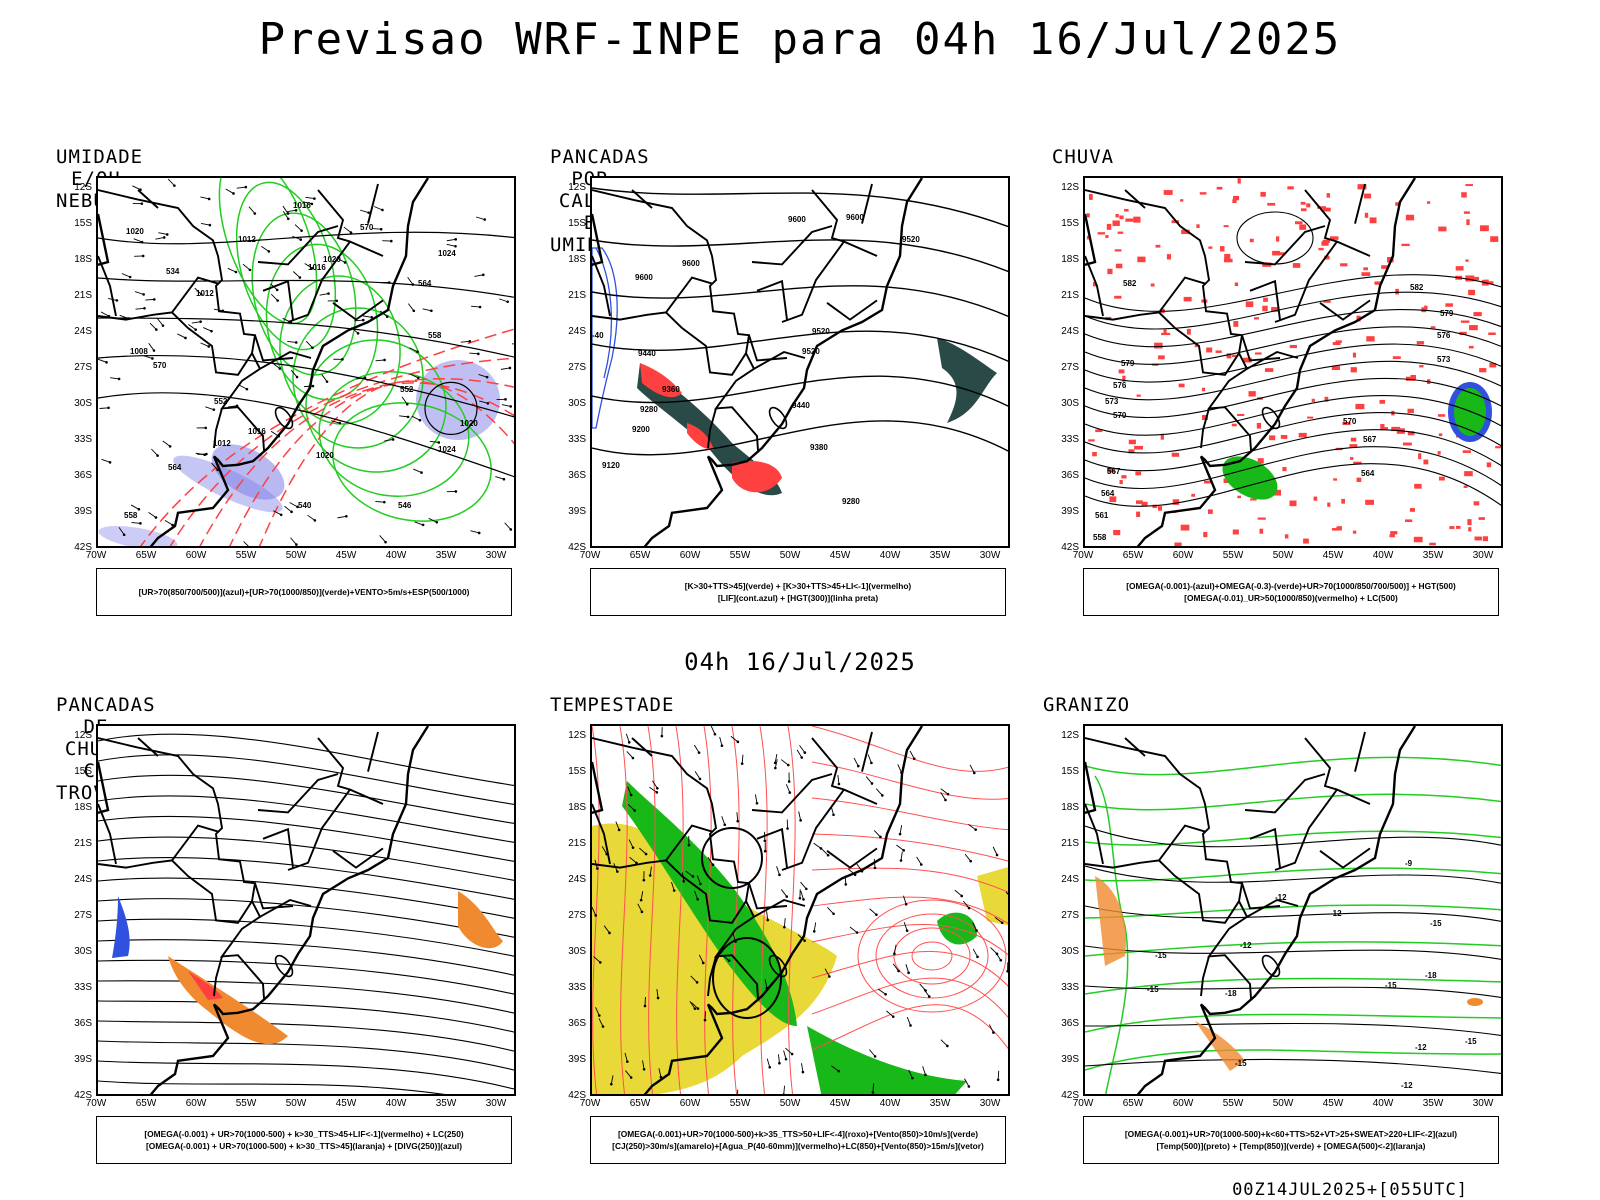 The height and width of the screenshot is (1200, 1600). Describe the element at coordinates (139, 351) in the screenshot. I see `contour-label: 1008` at that location.